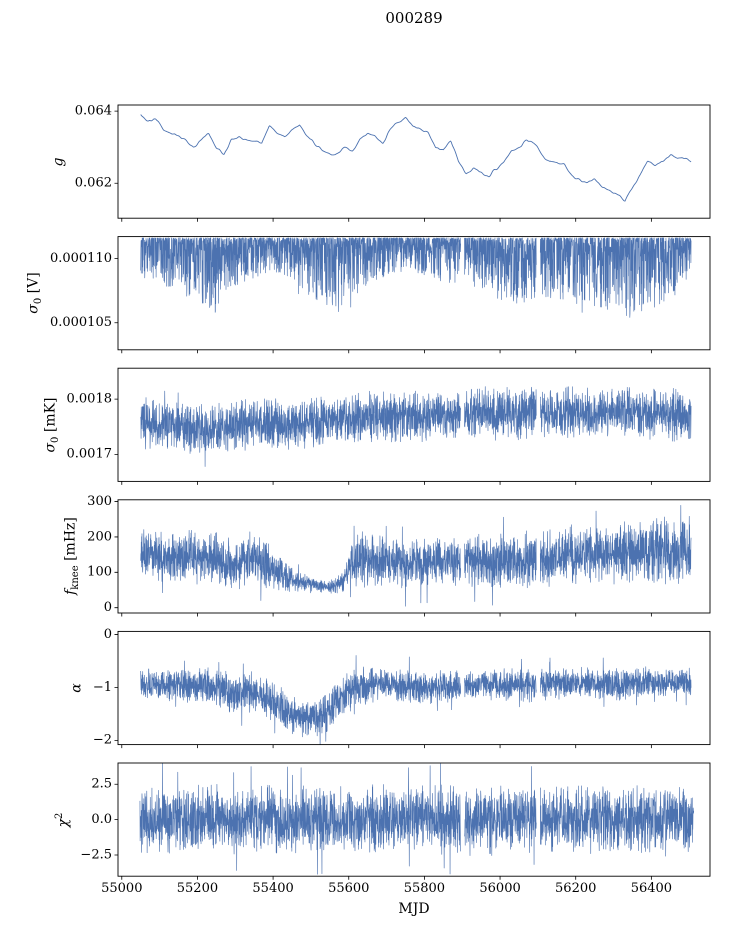 This screenshot has width=748, height=936. Describe the element at coordinates (35, 293) in the screenshot. I see `y-axis-label-sigma0-v: σ0 [V]` at that location.